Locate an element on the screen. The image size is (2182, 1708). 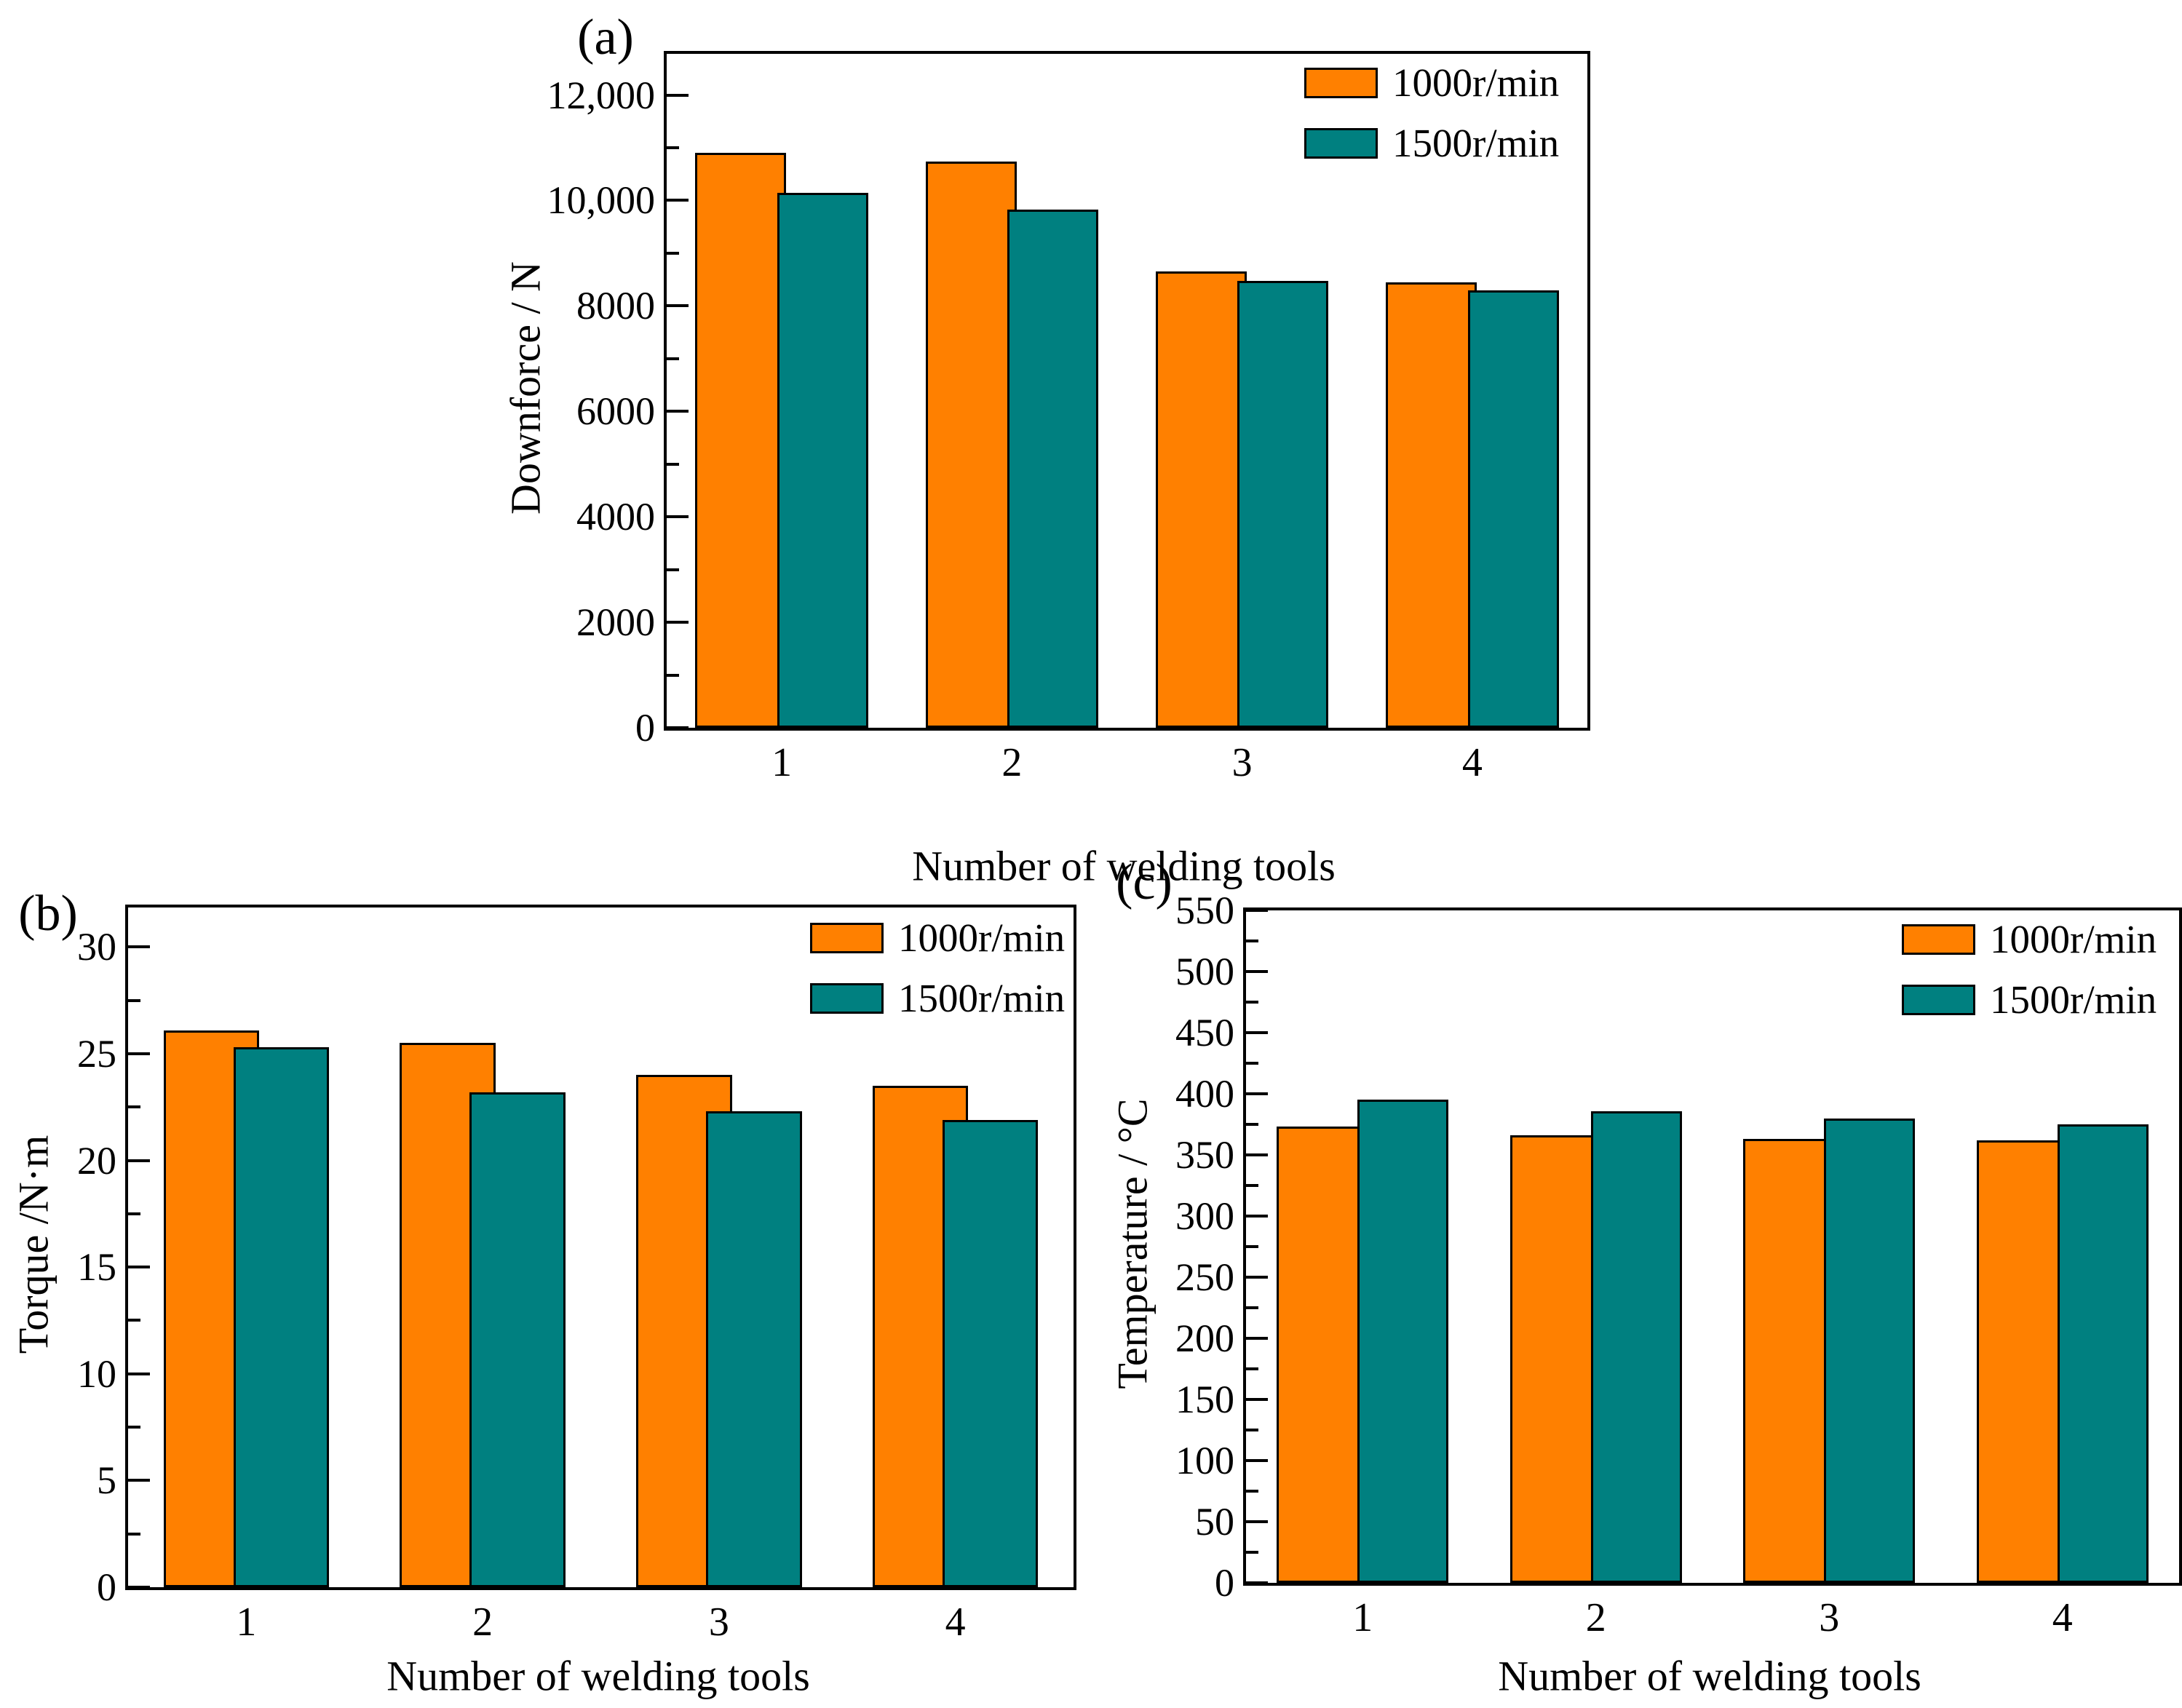
y-tick-label: 4000 is located at coordinates (615, 517).